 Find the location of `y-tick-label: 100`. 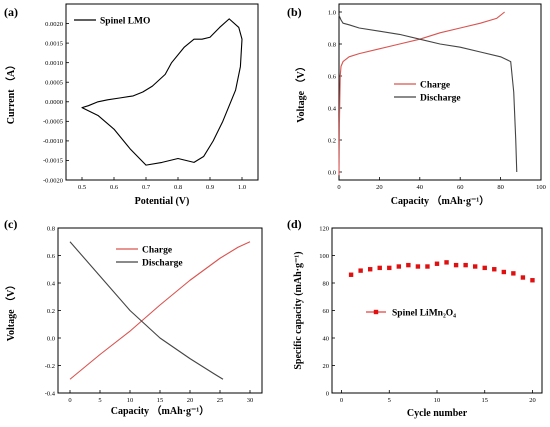

y-tick-label: 100 is located at coordinates (324, 256).